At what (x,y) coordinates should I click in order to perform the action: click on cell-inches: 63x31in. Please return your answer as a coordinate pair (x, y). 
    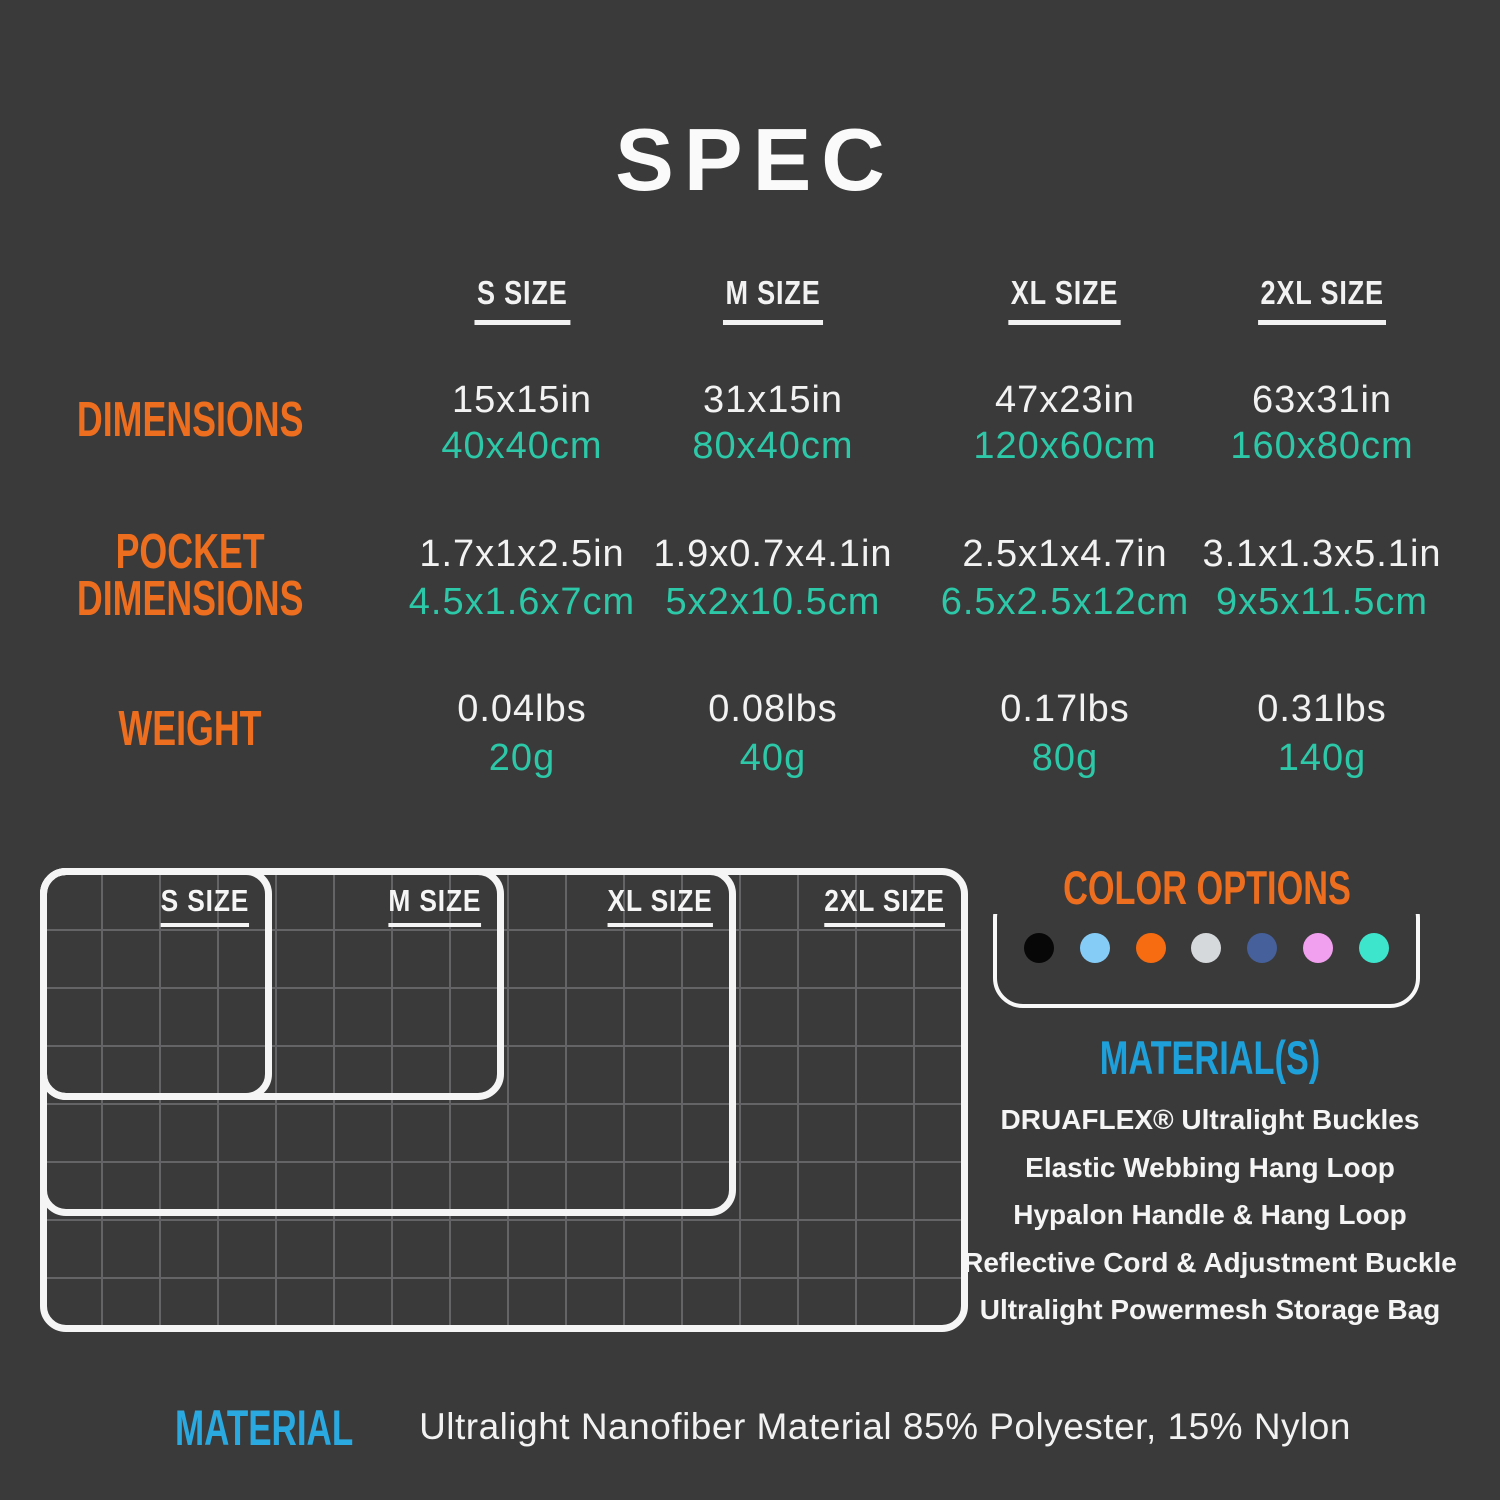
    Looking at the image, I should click on (1322, 400).